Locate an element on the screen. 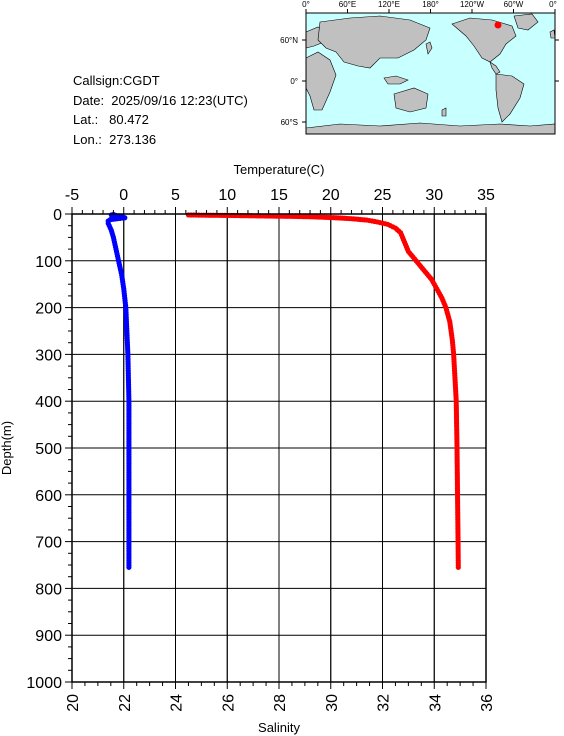  depth-axis-title: Depth(m) is located at coordinates (7, 448).